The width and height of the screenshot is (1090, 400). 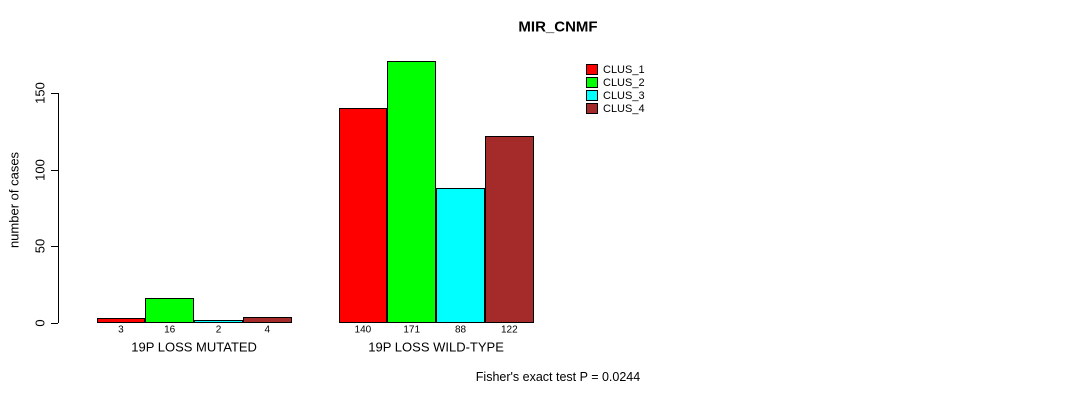 What do you see at coordinates (194, 347) in the screenshot?
I see `x-category-label: 19P LOSS MUTATED` at bounding box center [194, 347].